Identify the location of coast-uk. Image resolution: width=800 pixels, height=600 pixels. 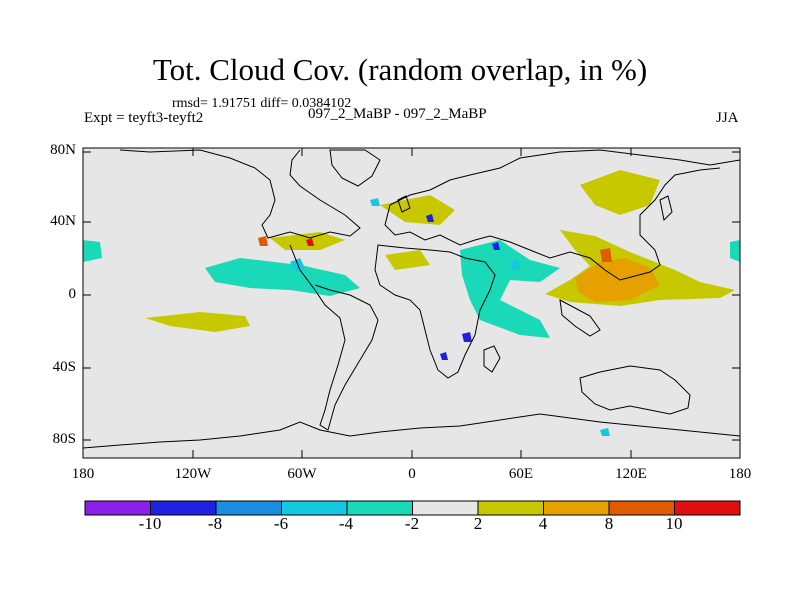
(404, 204).